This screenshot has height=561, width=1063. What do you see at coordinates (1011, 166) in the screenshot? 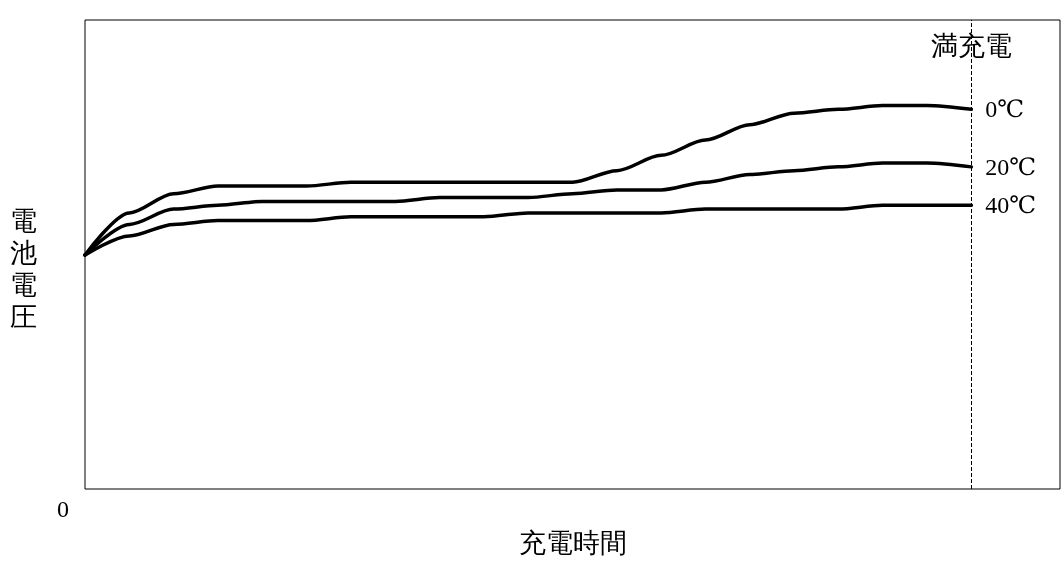
I see `series-label: 20℃` at bounding box center [1011, 166].